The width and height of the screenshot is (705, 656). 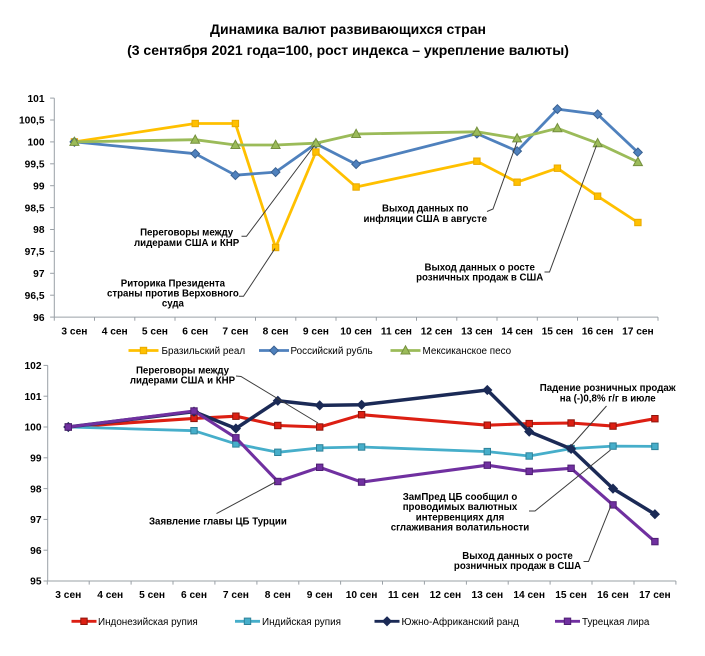 What do you see at coordinates (35, 296) in the screenshot?
I see `svg-text: 96,5` at bounding box center [35, 296].